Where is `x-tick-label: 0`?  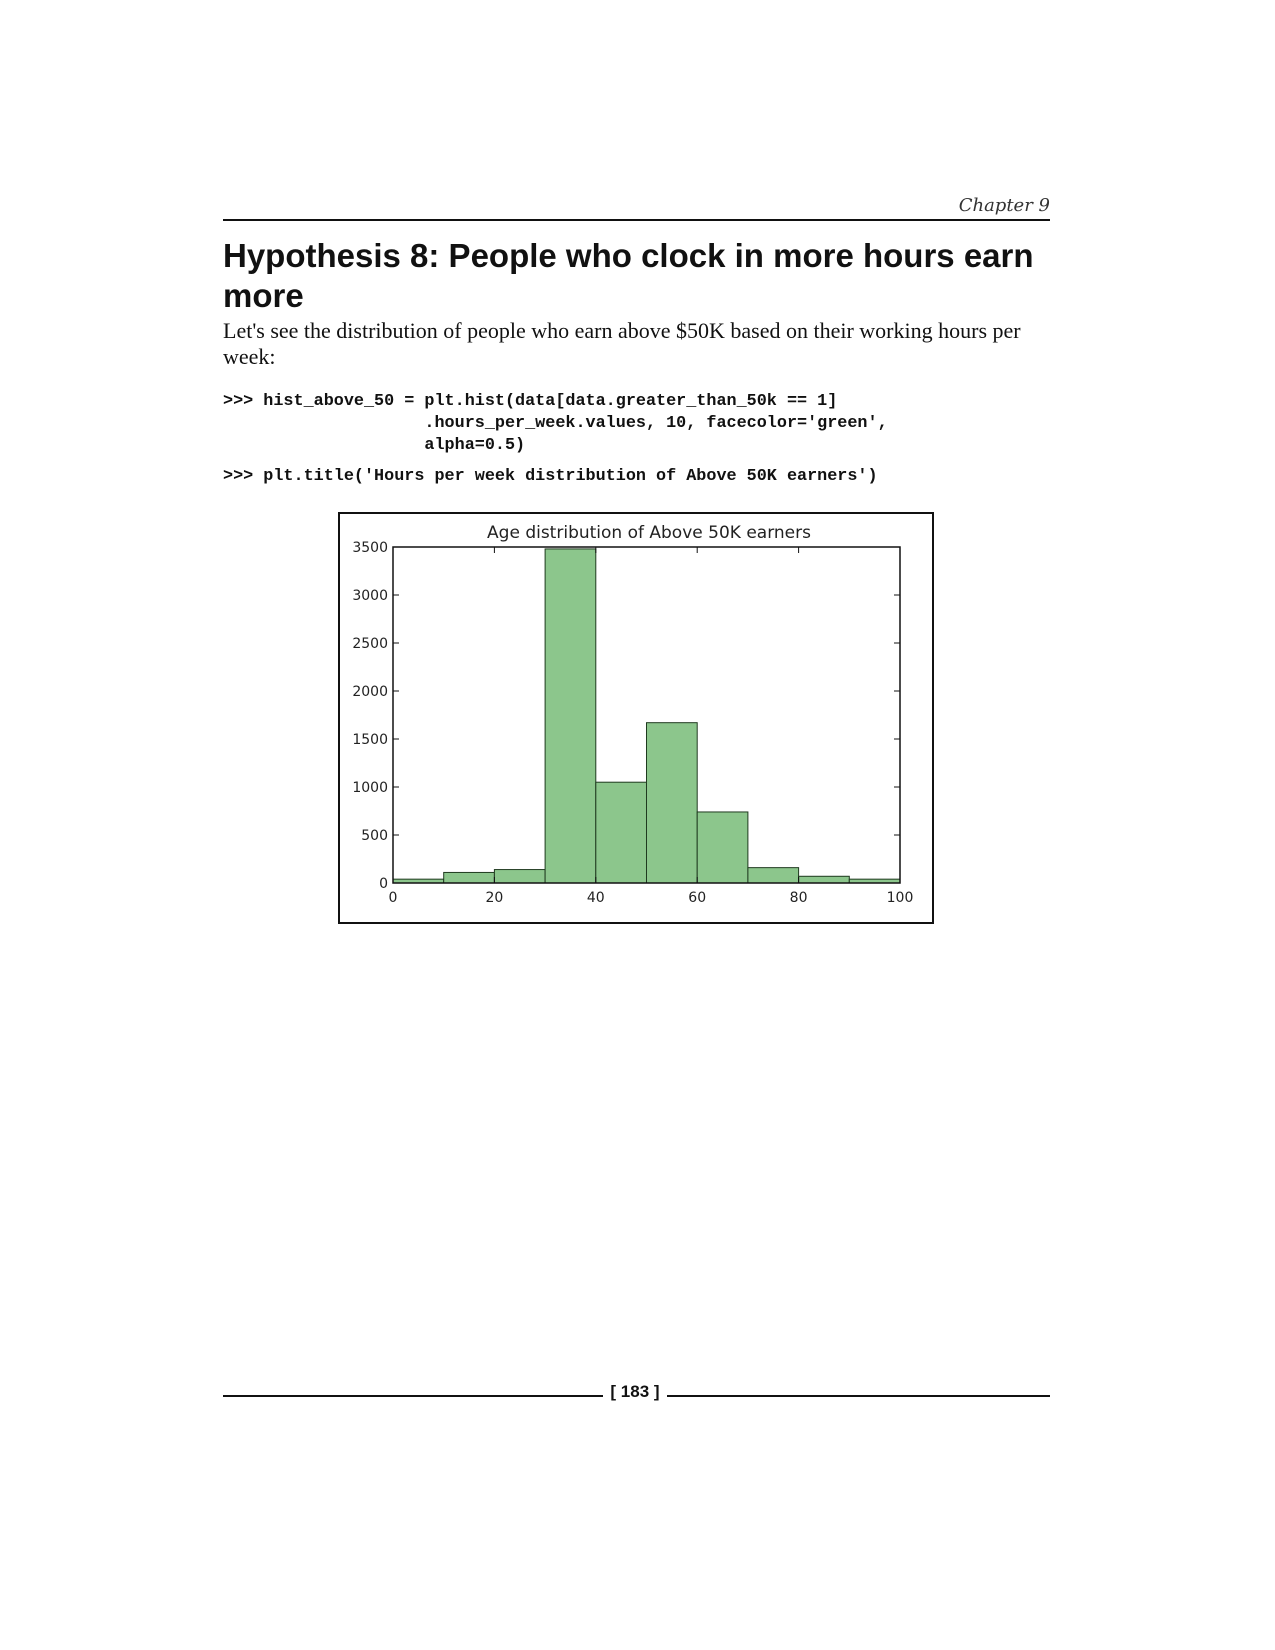
x-tick-label: 0 is located at coordinates (393, 898).